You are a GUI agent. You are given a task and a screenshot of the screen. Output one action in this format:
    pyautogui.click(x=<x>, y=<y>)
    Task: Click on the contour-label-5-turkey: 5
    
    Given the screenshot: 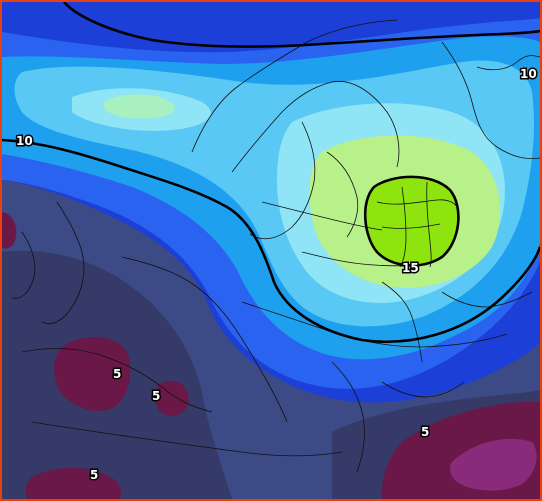 What is the action you would take?
    pyautogui.click(x=425, y=432)
    